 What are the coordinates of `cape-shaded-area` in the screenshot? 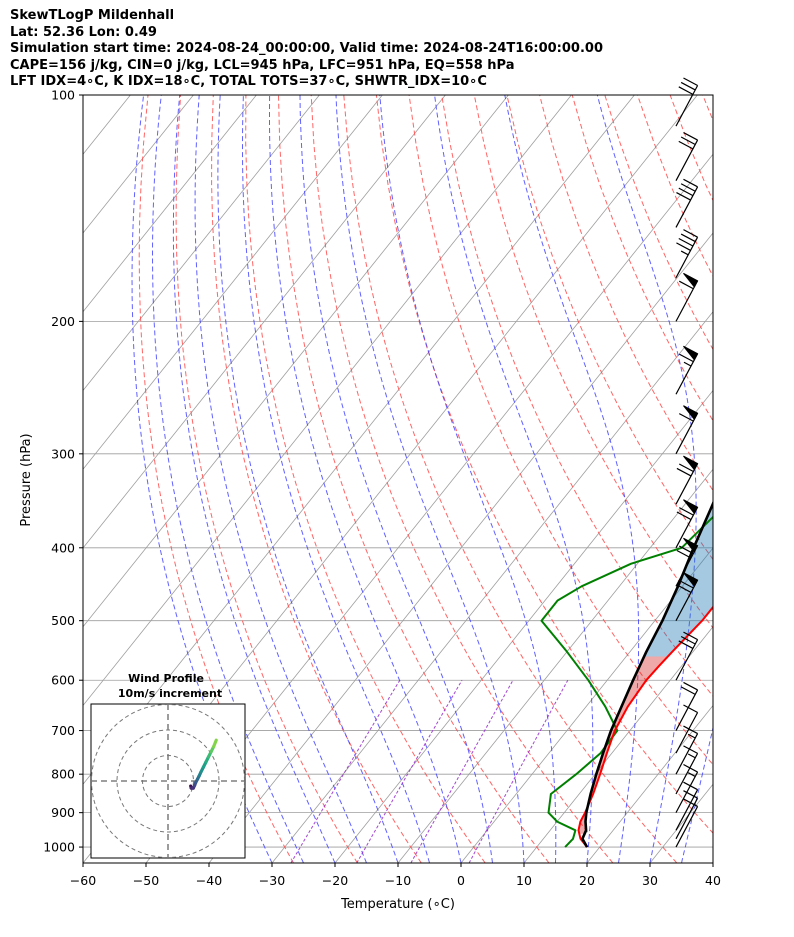 It's located at (678, 580).